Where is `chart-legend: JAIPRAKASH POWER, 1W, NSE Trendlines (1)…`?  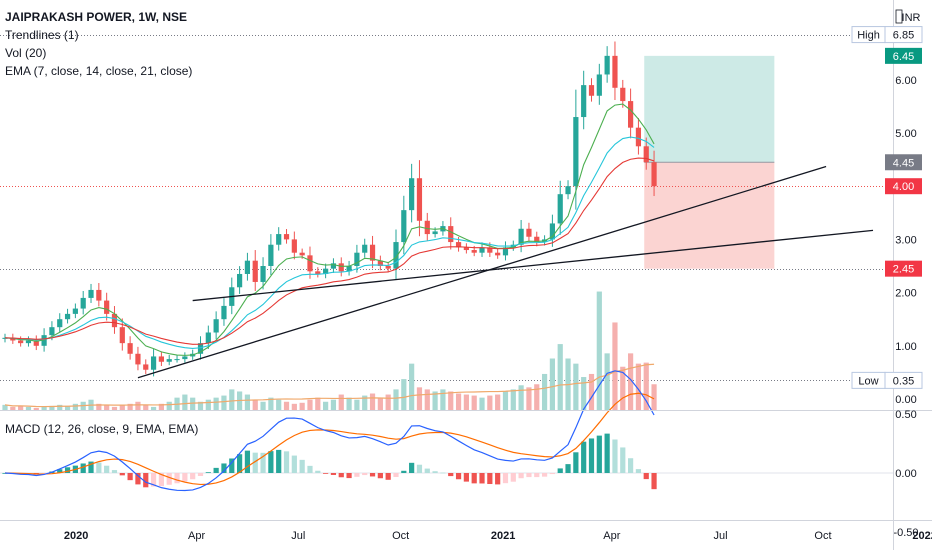
chart-legend: JAIPRAKASH POWER, 1W, NSE Trendlines (1)… is located at coordinates (98, 44).